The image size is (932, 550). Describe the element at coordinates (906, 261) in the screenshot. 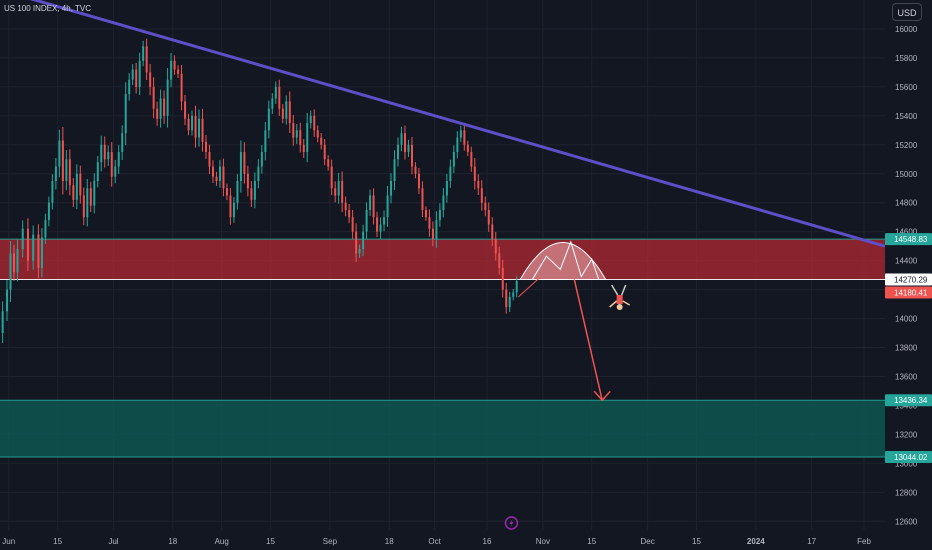

I see `y-tick-label: 14400` at that location.